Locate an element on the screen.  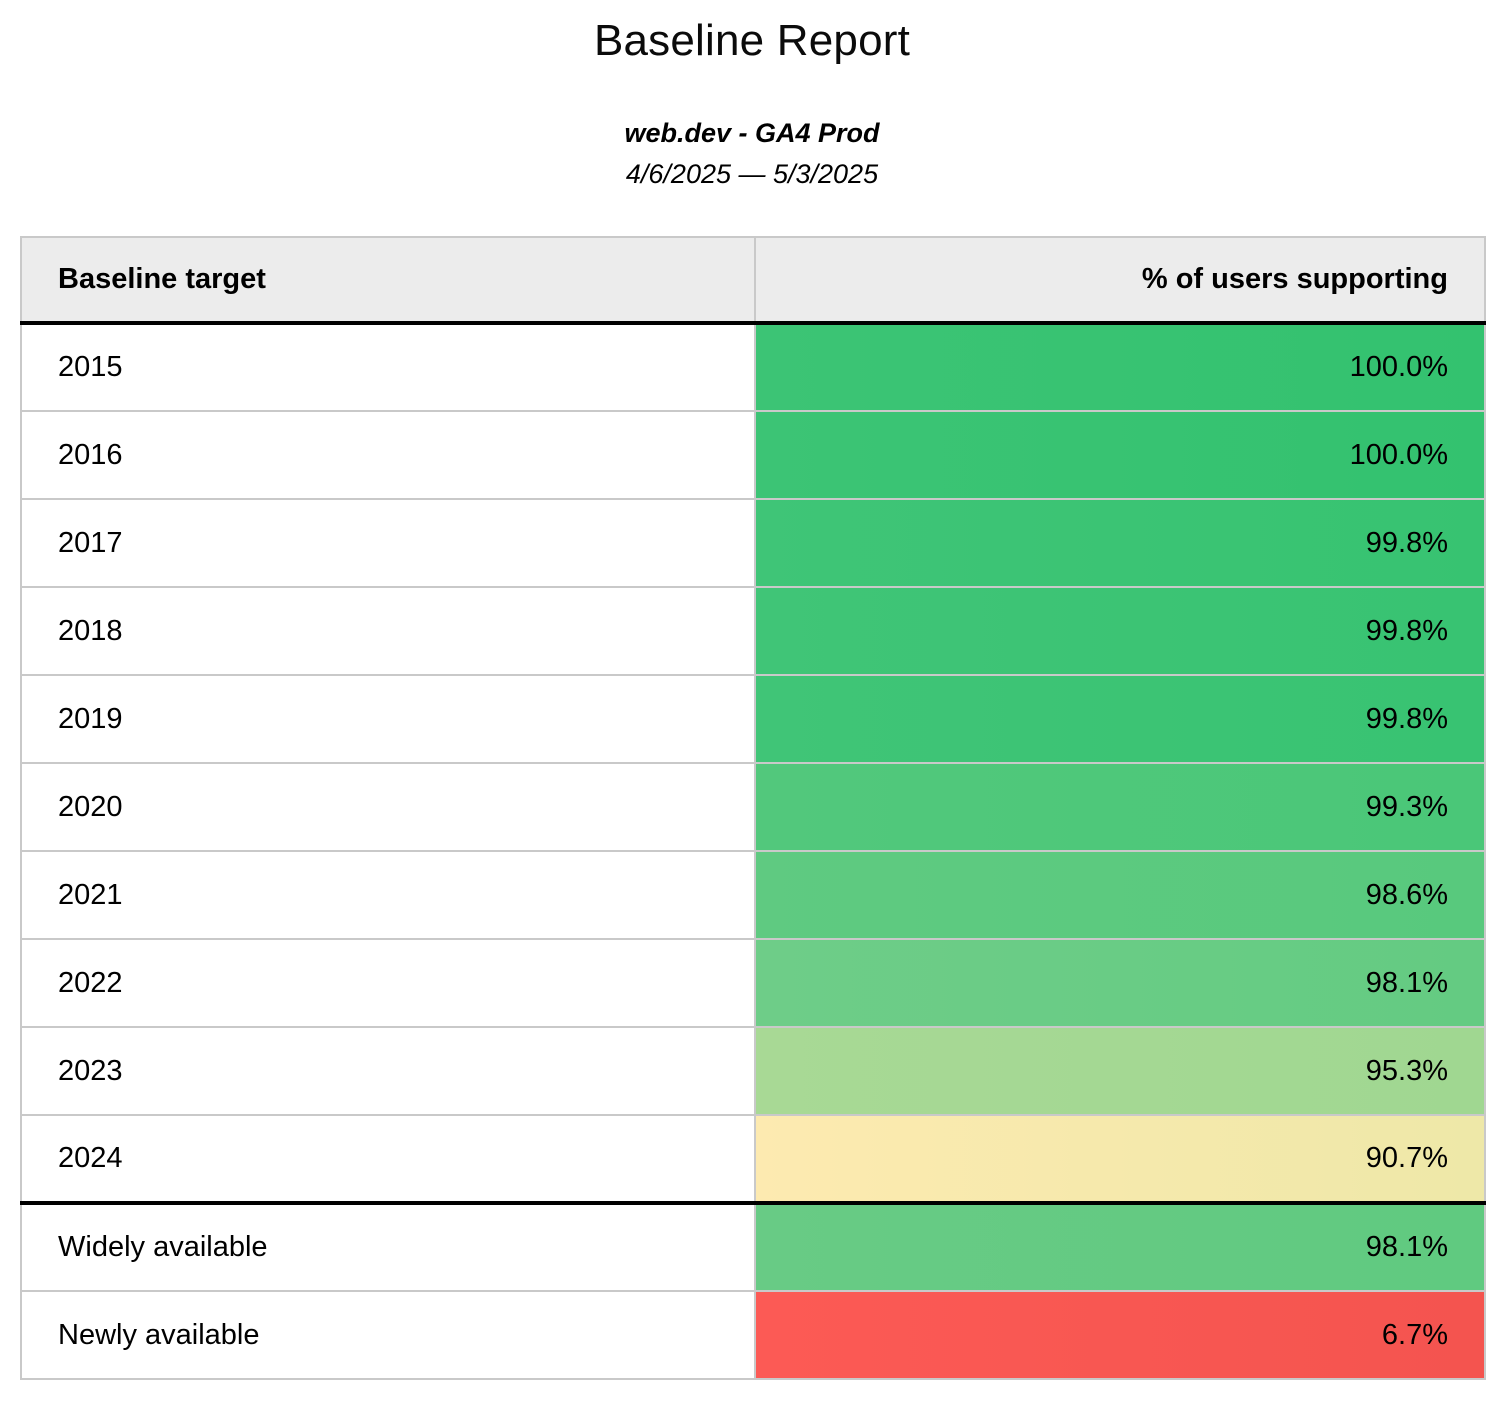
table-row: Newly available 6.7% is located at coordinates (753, 1335).